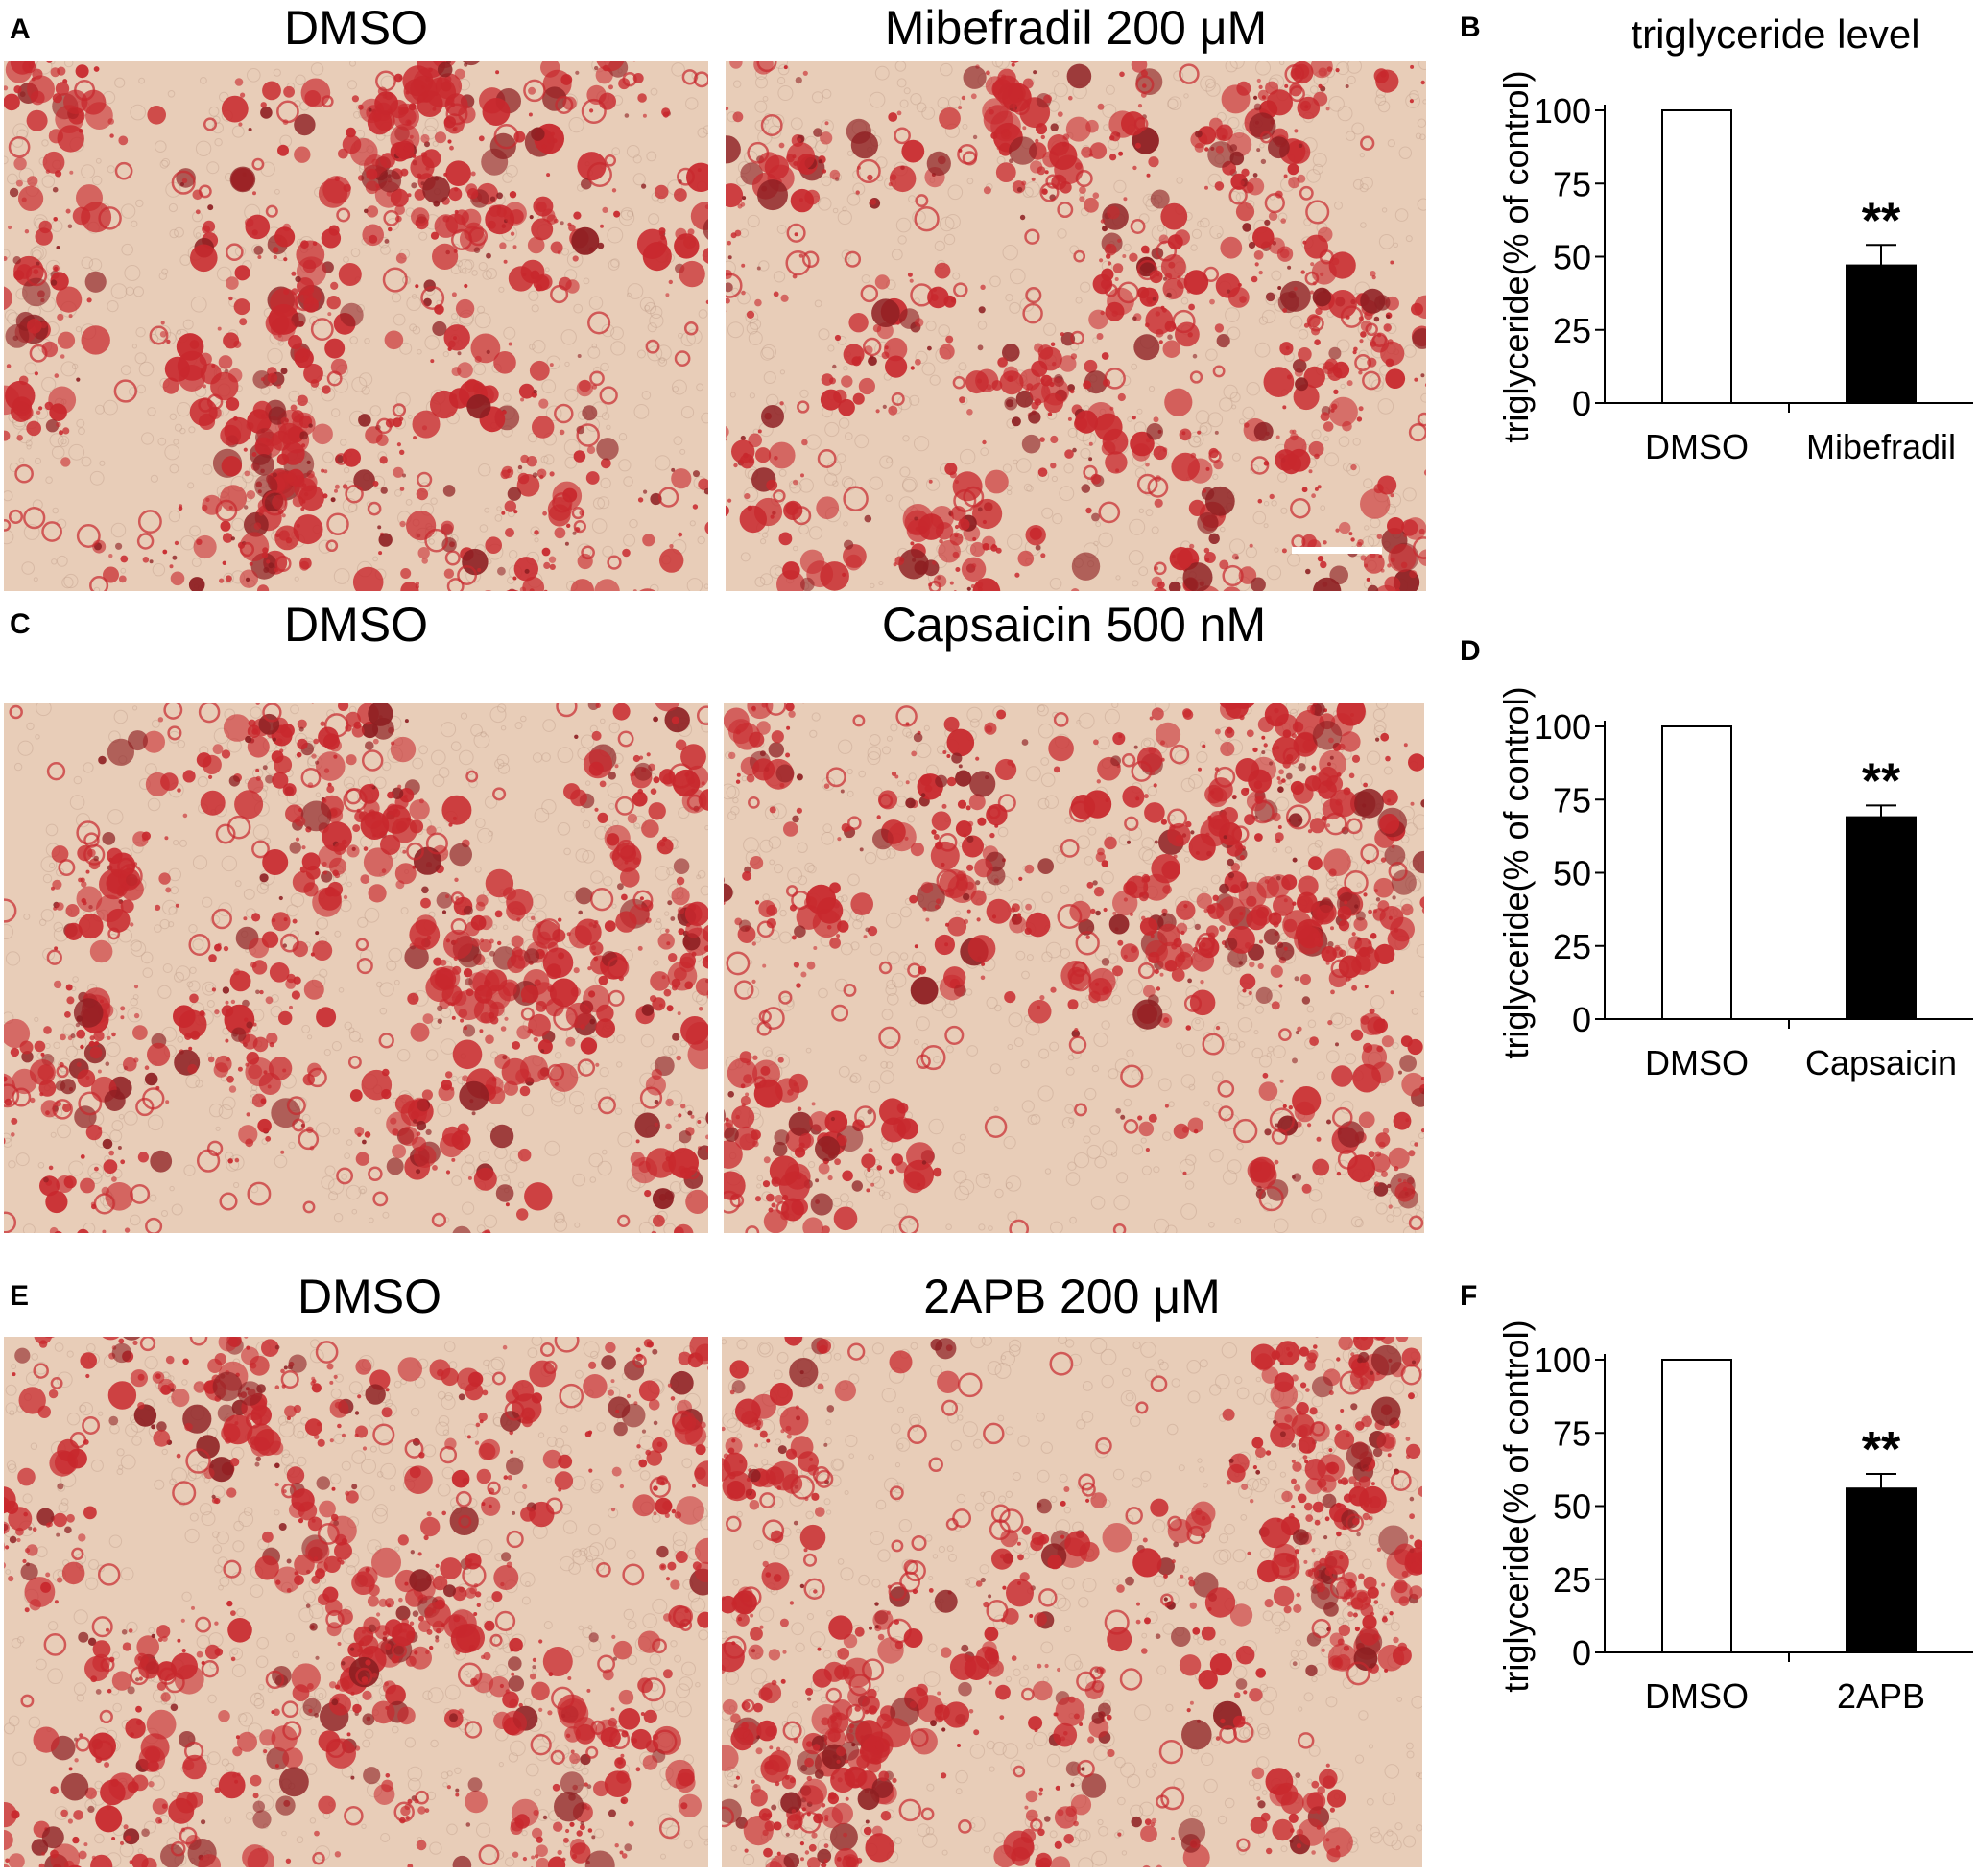 The image size is (1978, 1876). I want to click on bar-mibefradil, so click(1881, 334).